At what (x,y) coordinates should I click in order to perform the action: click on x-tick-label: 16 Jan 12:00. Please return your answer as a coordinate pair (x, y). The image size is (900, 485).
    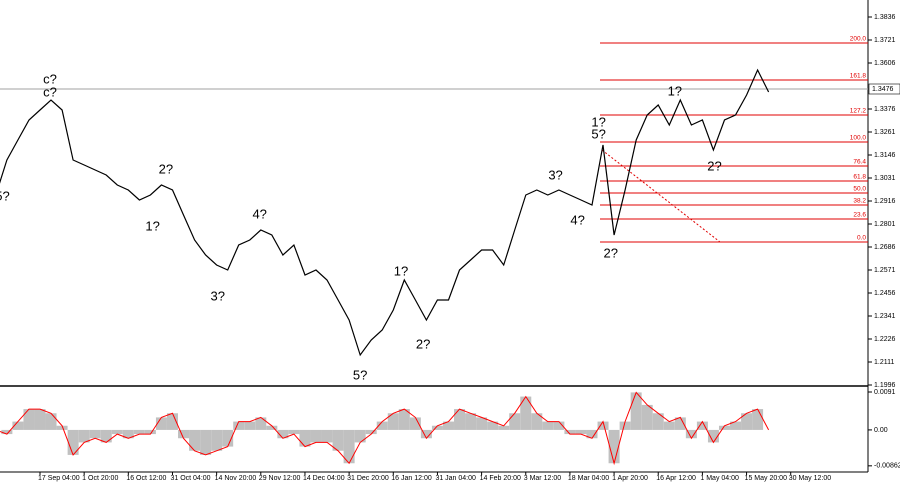
    Looking at the image, I should click on (411, 478).